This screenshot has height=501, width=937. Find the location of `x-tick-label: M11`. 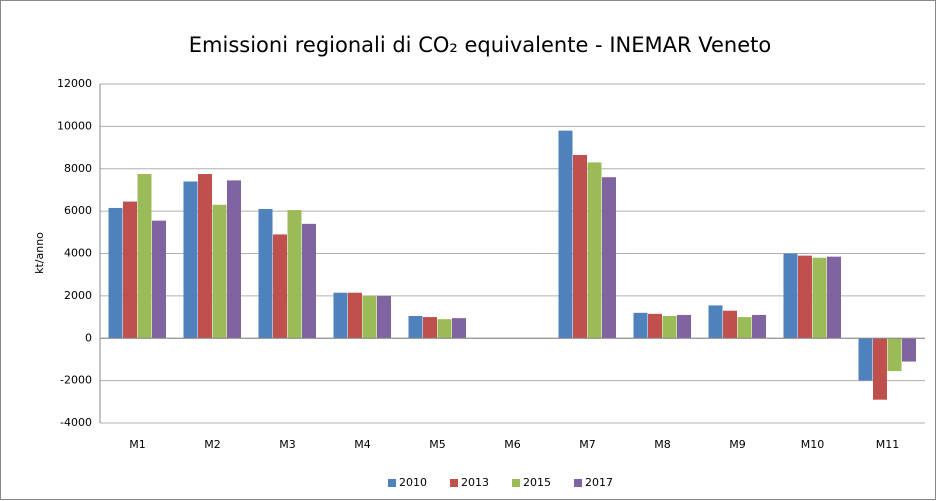

x-tick-label: M11 is located at coordinates (888, 444).